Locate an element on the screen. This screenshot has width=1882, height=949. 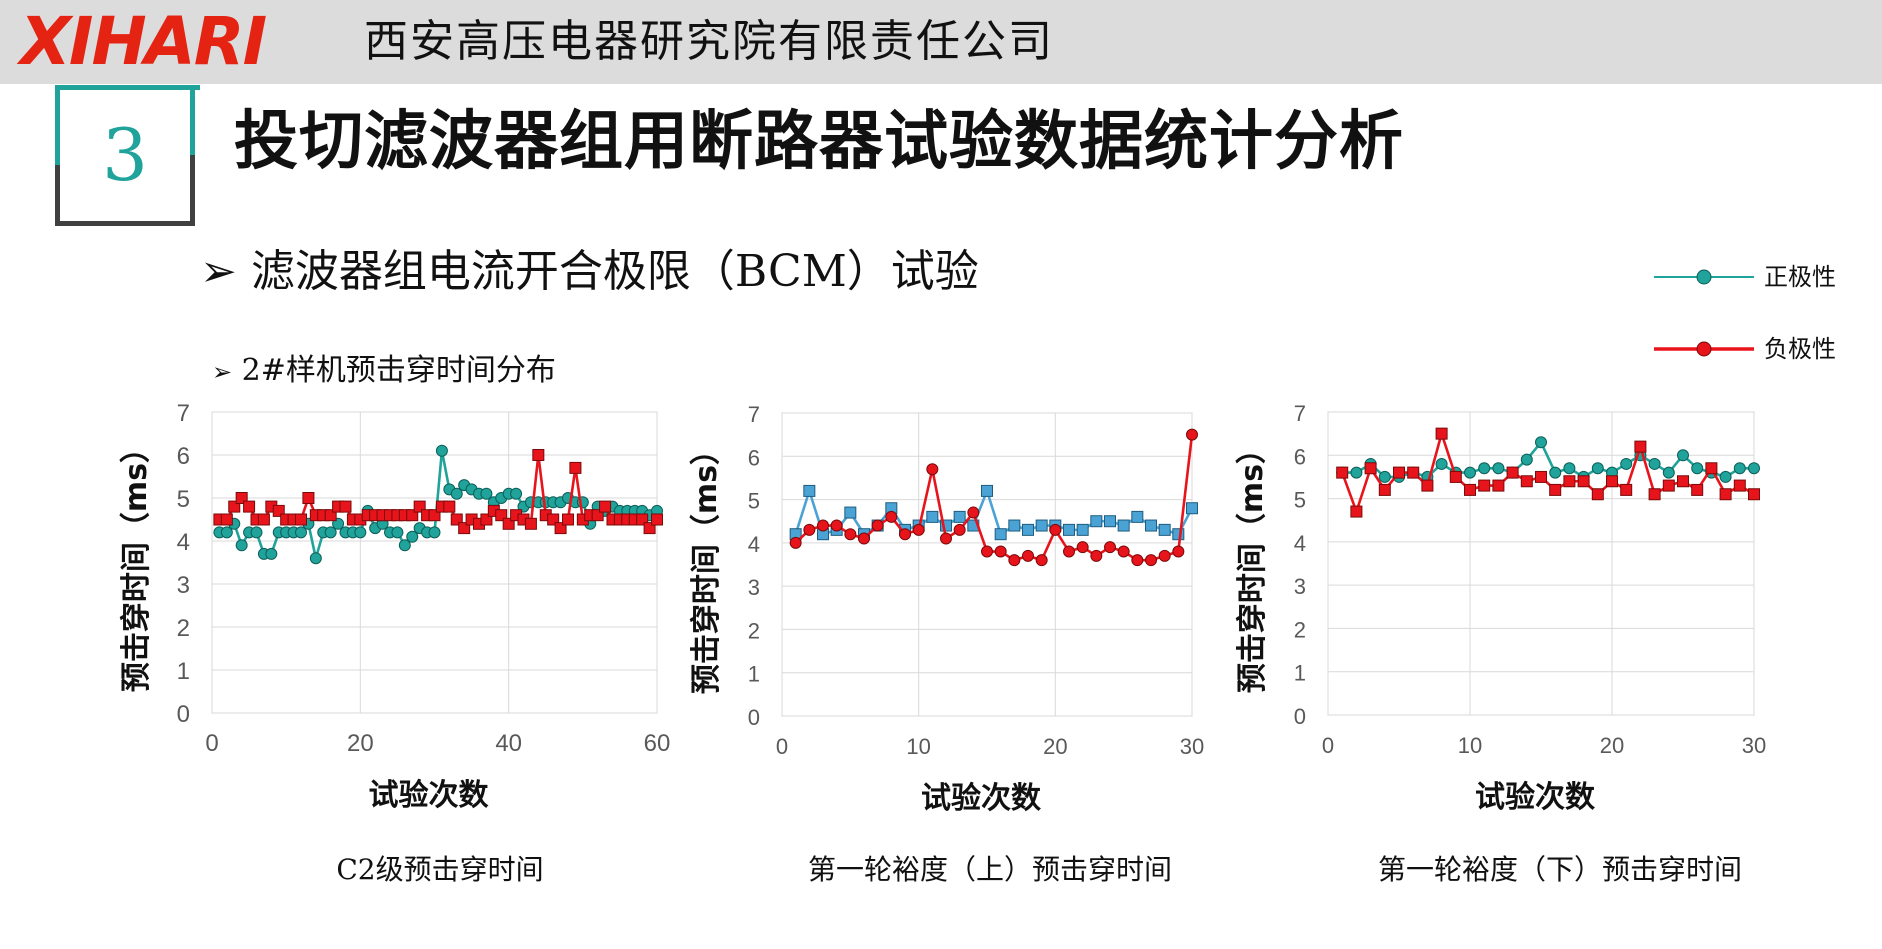
x-tick-label: 60 is located at coordinates (657, 743).